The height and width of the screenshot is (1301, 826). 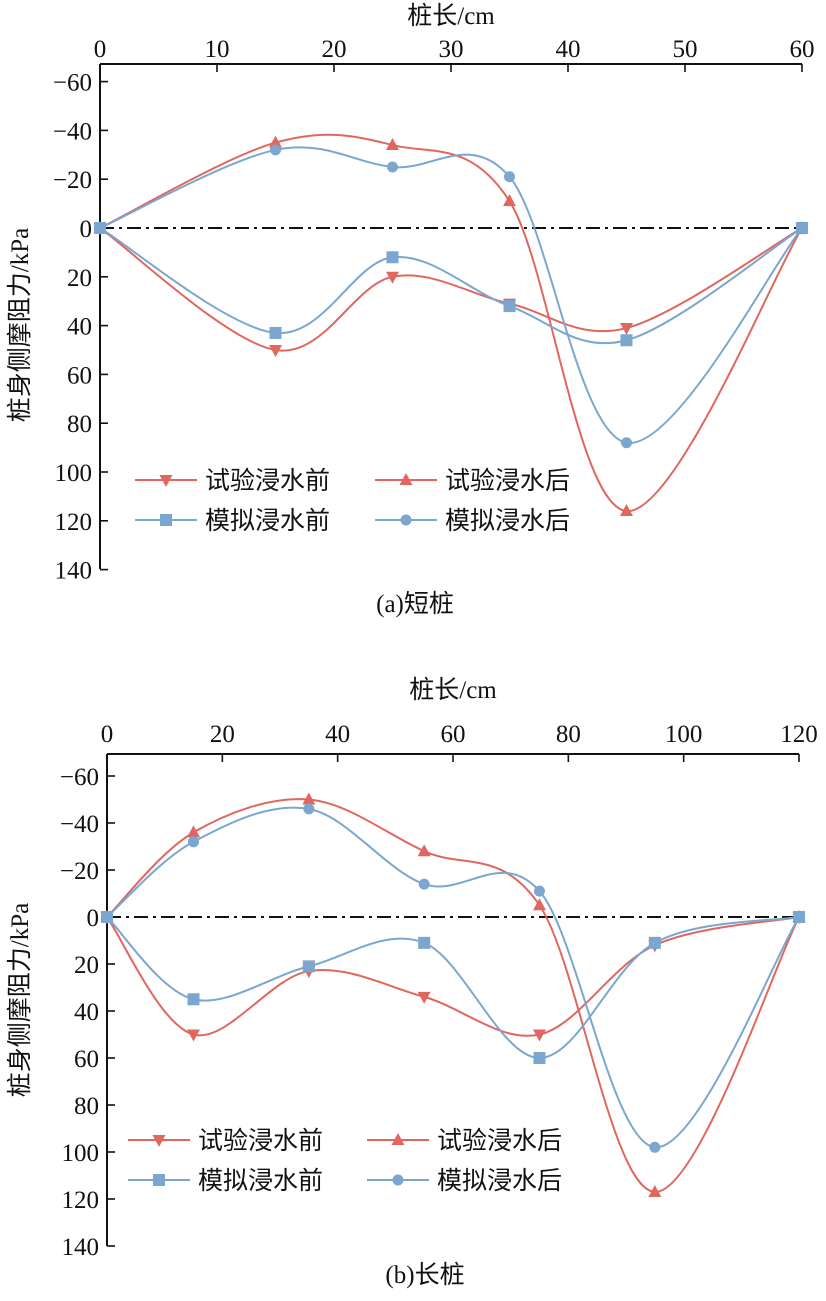 What do you see at coordinates (424, 1275) in the screenshot?
I see `chart-caption: (b)长桩` at bounding box center [424, 1275].